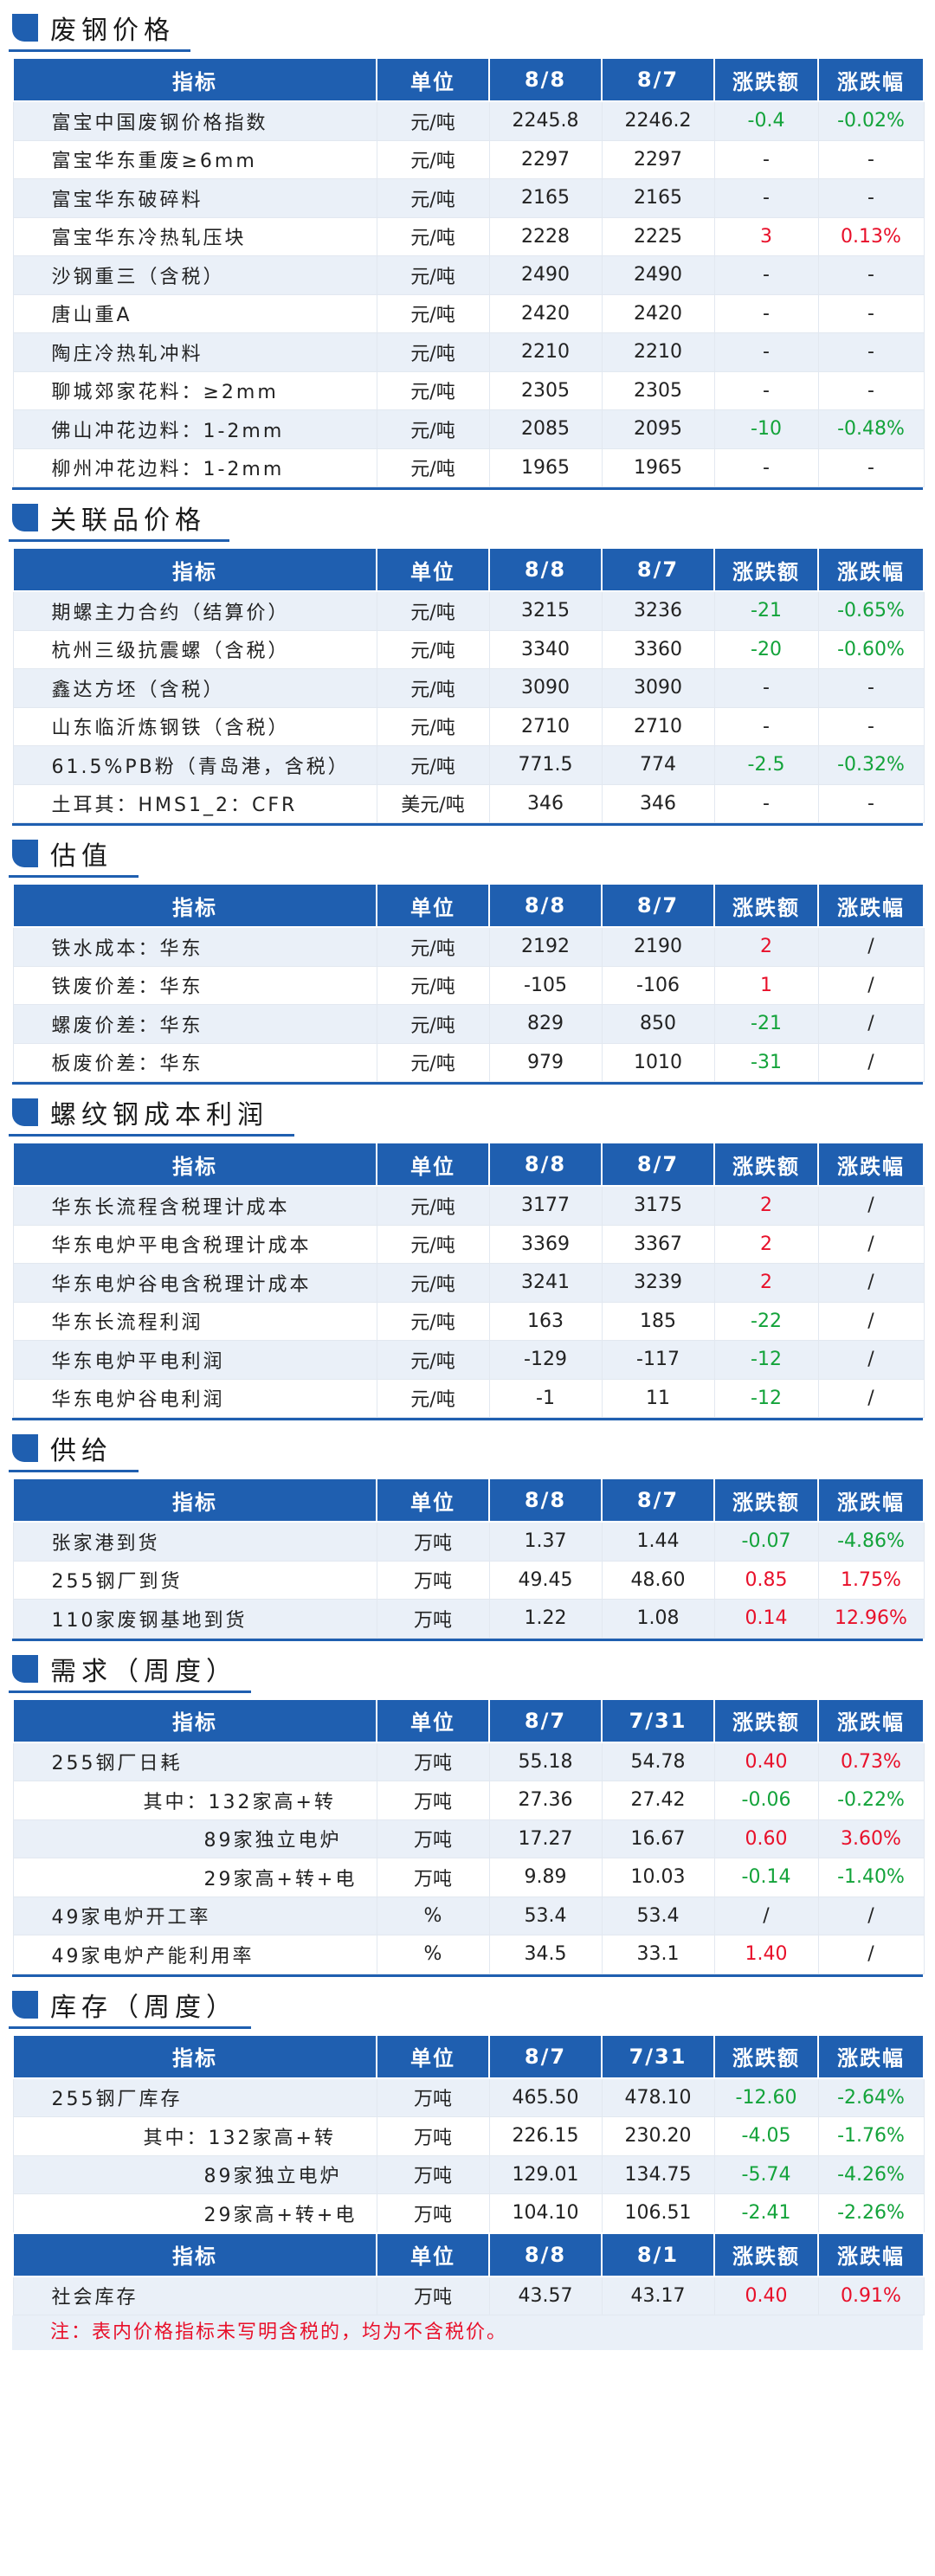 Image resolution: width=935 pixels, height=2576 pixels. I want to click on section-title-text: 需求（周度）, so click(143, 1671).